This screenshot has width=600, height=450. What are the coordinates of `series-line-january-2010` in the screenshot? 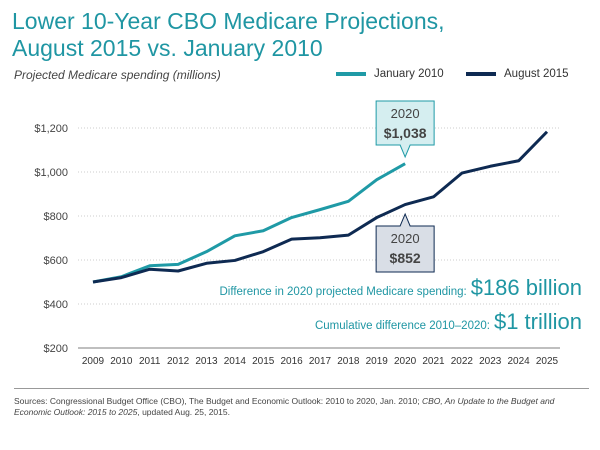 It's located at (249, 223).